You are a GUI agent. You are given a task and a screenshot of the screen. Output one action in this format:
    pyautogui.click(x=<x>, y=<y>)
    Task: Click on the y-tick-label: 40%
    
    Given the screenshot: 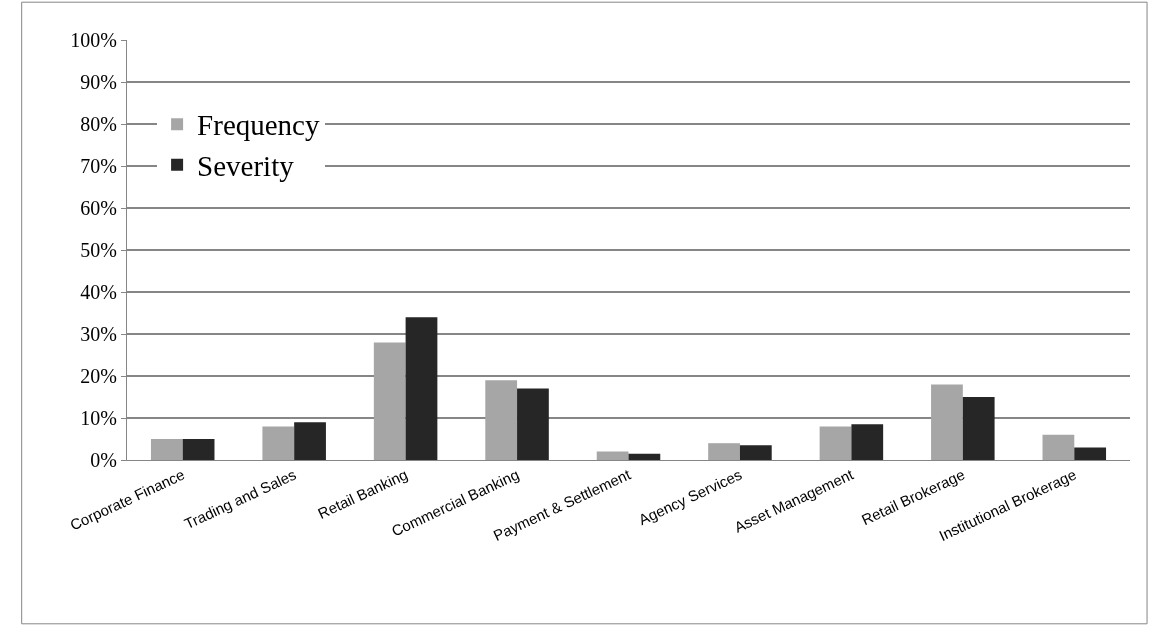 What is the action you would take?
    pyautogui.click(x=98, y=292)
    